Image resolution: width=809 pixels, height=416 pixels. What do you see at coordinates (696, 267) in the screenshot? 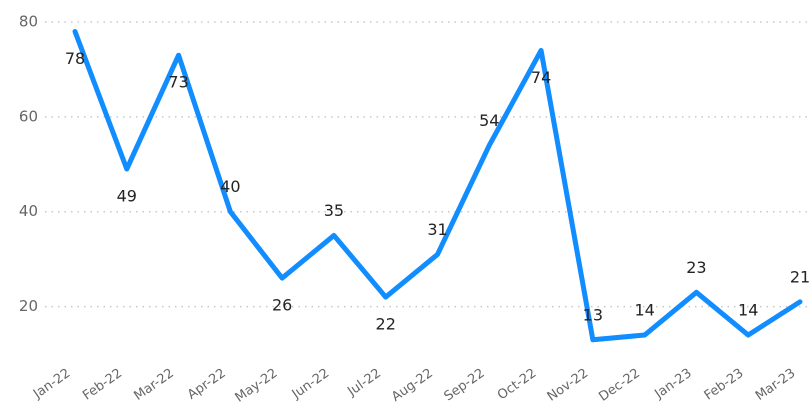
I see `data-label: 23` at bounding box center [696, 267].